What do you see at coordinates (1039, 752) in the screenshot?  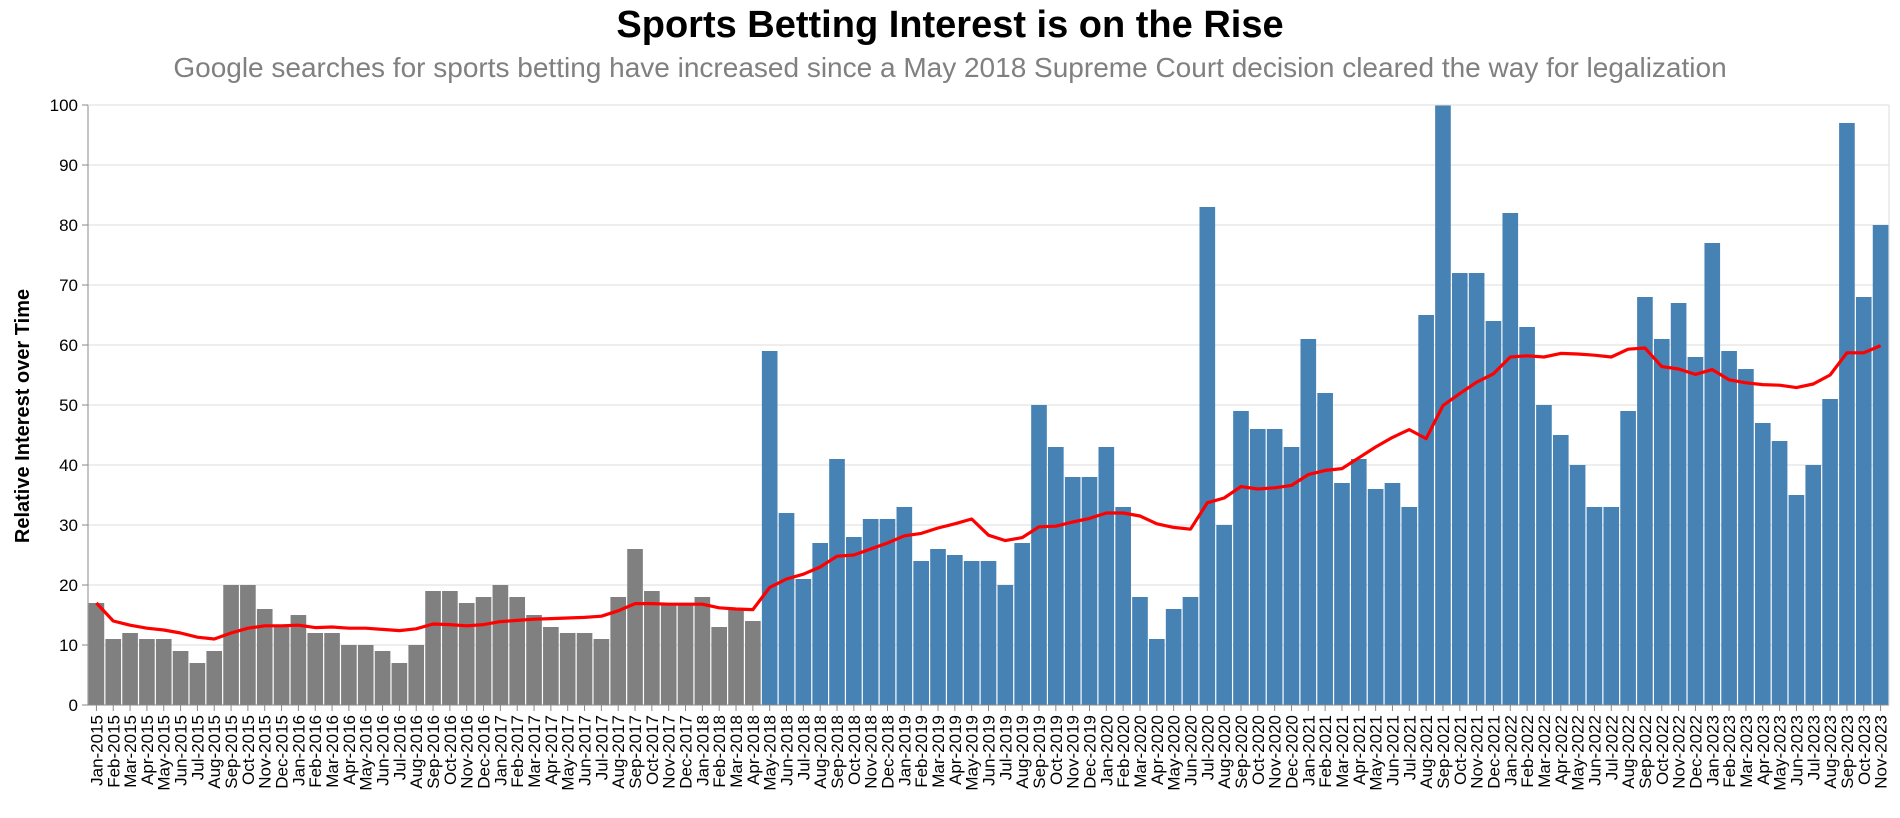 I see `x-tick-label: Sep-2019` at bounding box center [1039, 752].